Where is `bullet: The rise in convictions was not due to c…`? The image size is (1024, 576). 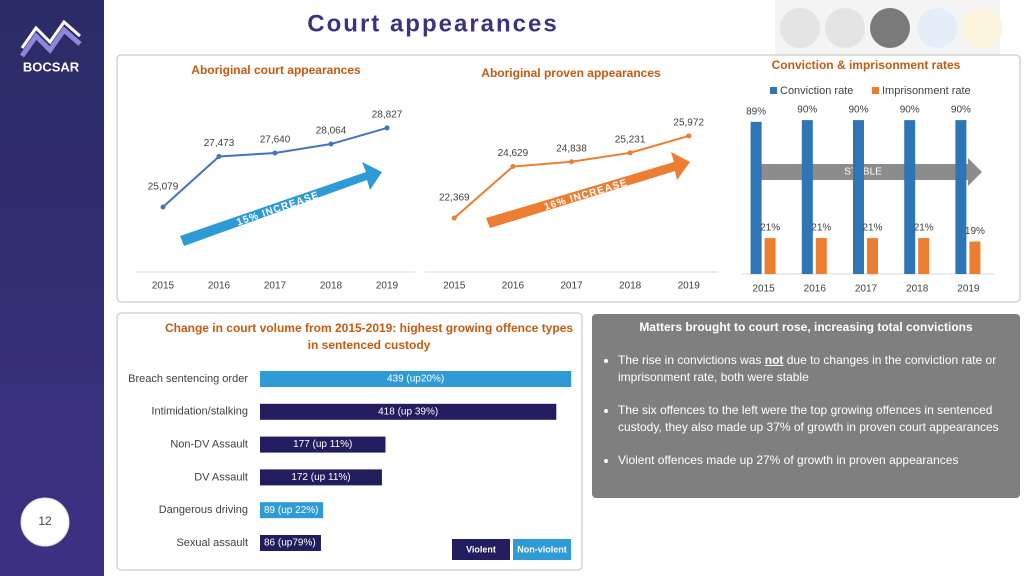 bullet: The rise in convictions was not due to c… is located at coordinates (814, 369).